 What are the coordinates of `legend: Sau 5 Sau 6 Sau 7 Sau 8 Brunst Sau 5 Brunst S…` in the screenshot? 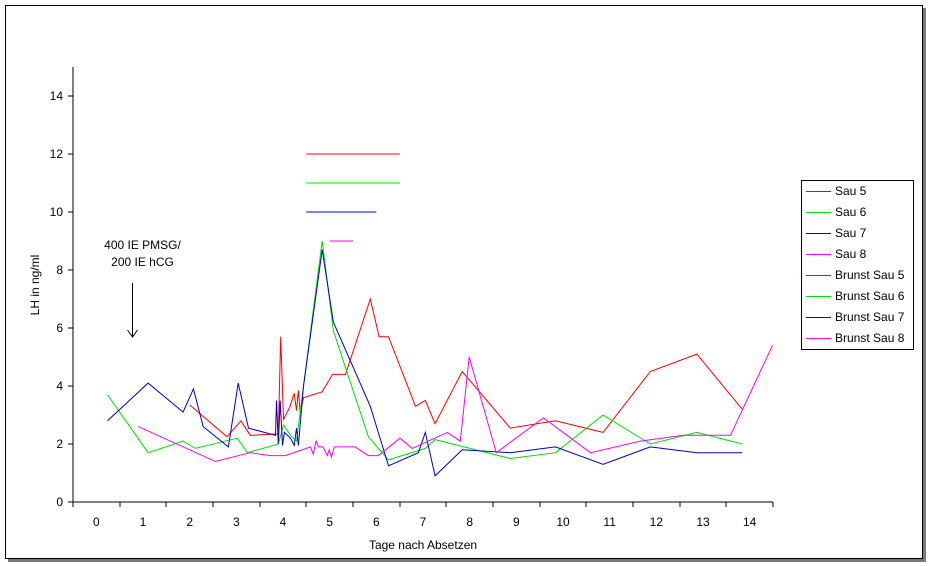 It's located at (857, 265).